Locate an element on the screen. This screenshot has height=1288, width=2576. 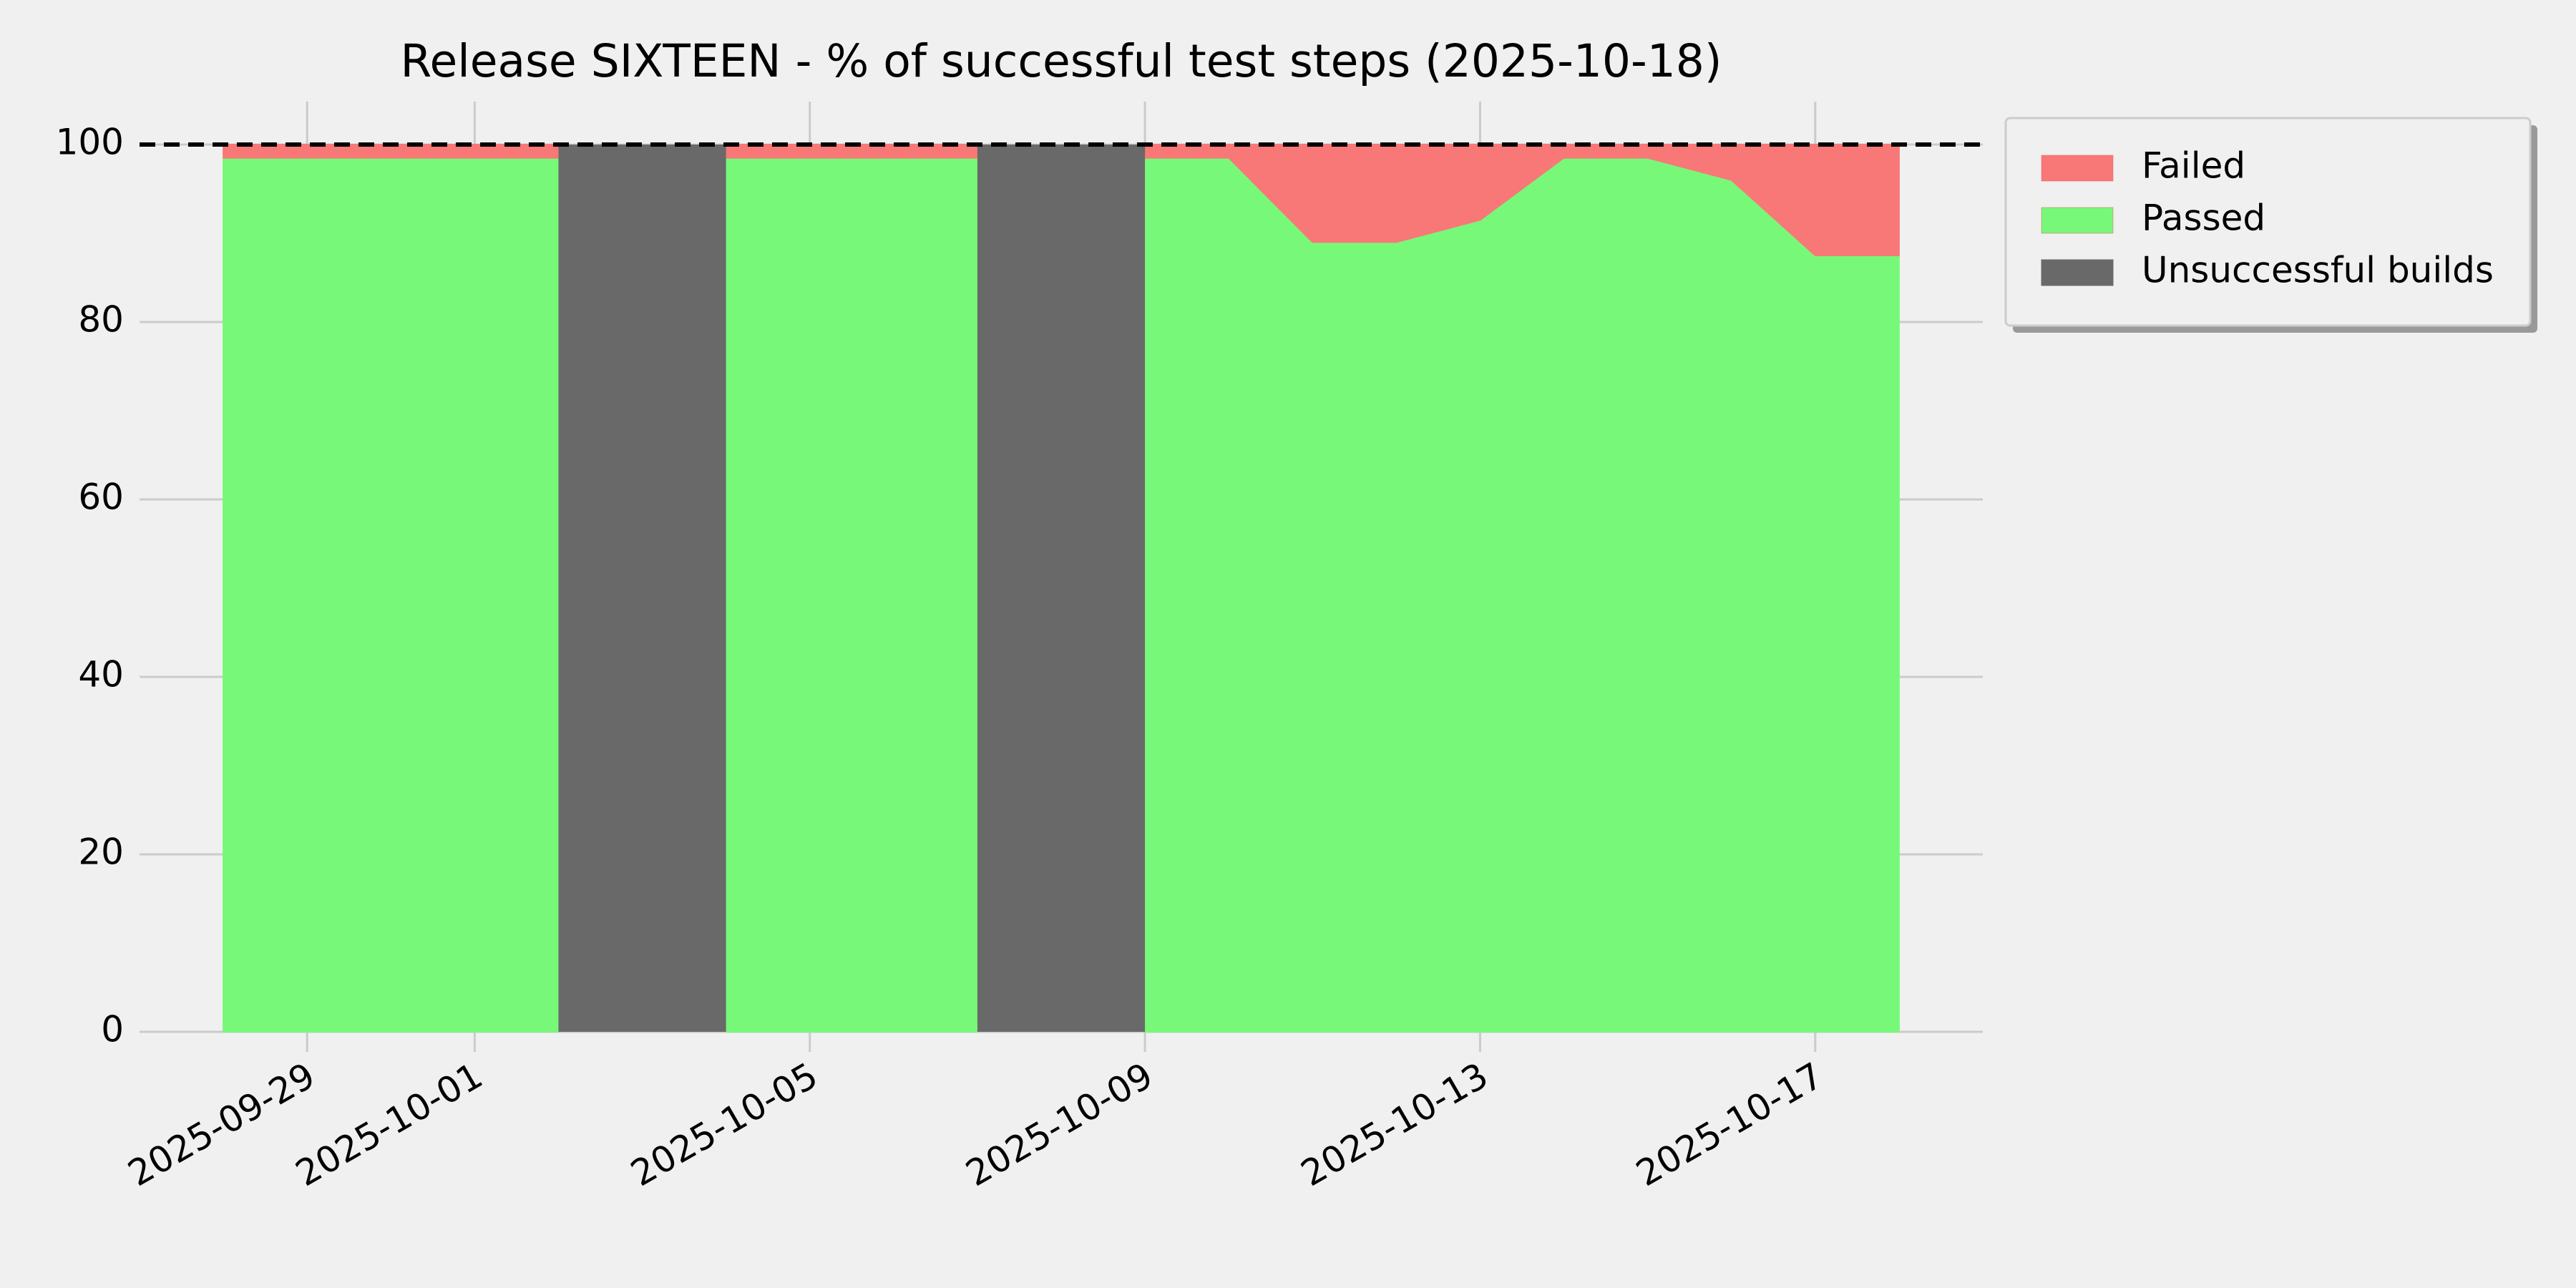
legend-label: Unsuccessful builds is located at coordinates (2318, 270).